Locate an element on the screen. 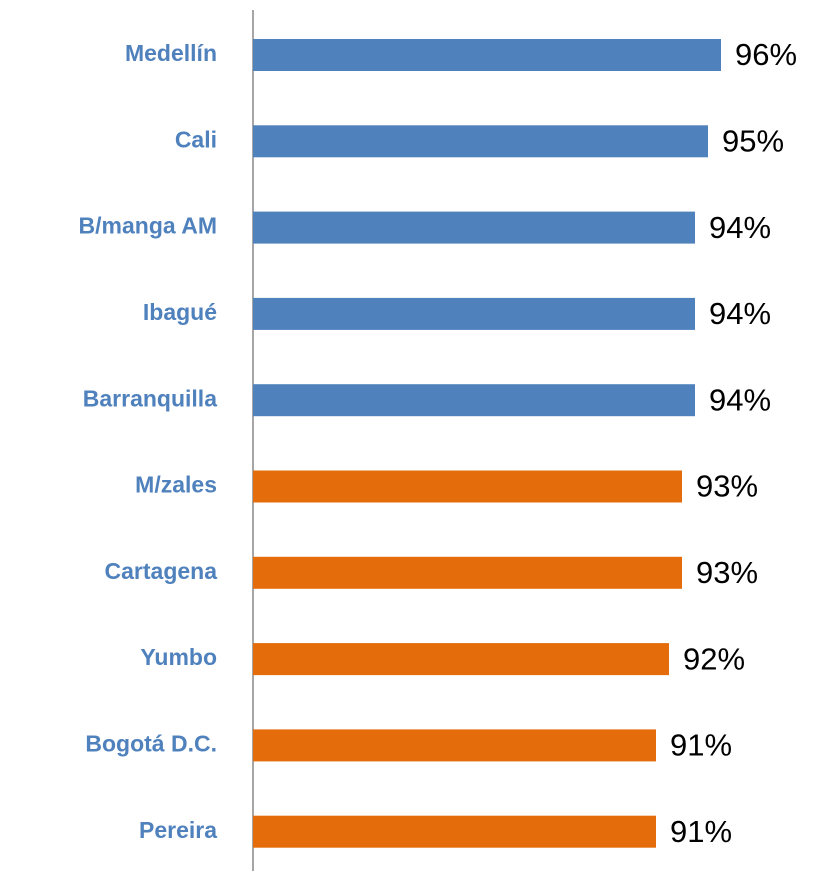  value-label: 92% is located at coordinates (714, 658).